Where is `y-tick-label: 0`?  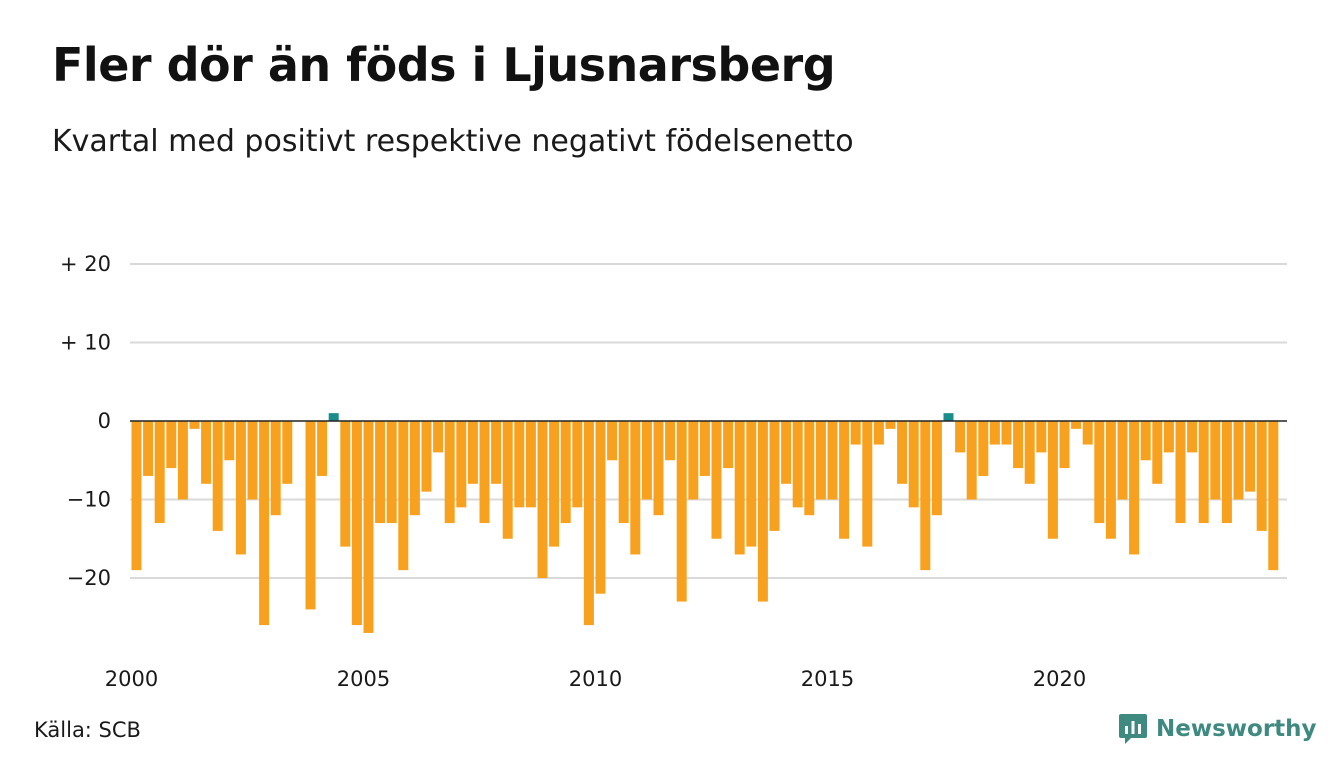 y-tick-label: 0 is located at coordinates (104, 421).